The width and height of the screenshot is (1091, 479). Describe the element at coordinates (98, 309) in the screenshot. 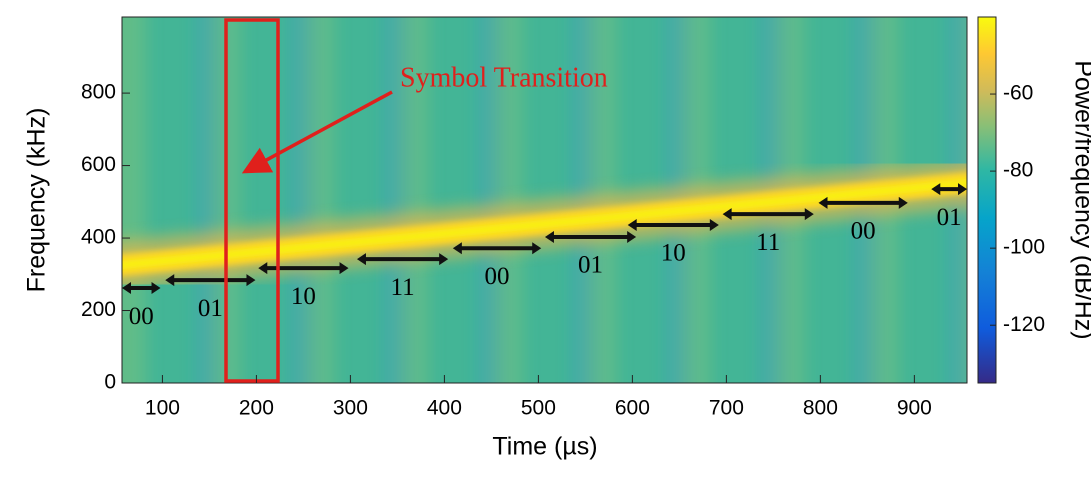

I see `y-tick-label: 200` at that location.